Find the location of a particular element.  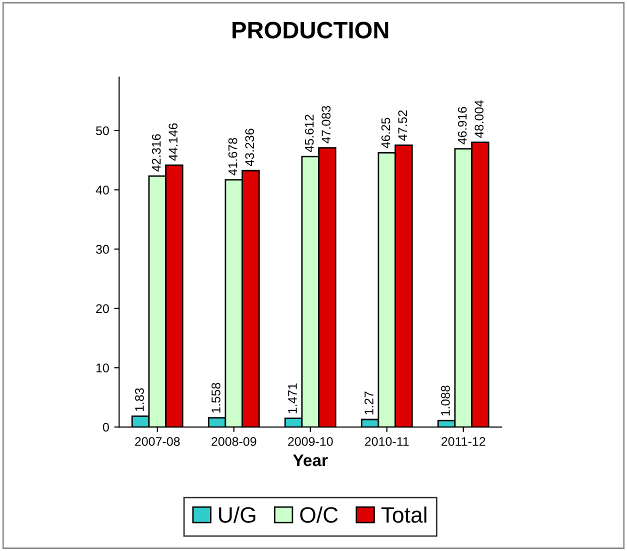

y-tick-label: 50 is located at coordinates (102, 131).